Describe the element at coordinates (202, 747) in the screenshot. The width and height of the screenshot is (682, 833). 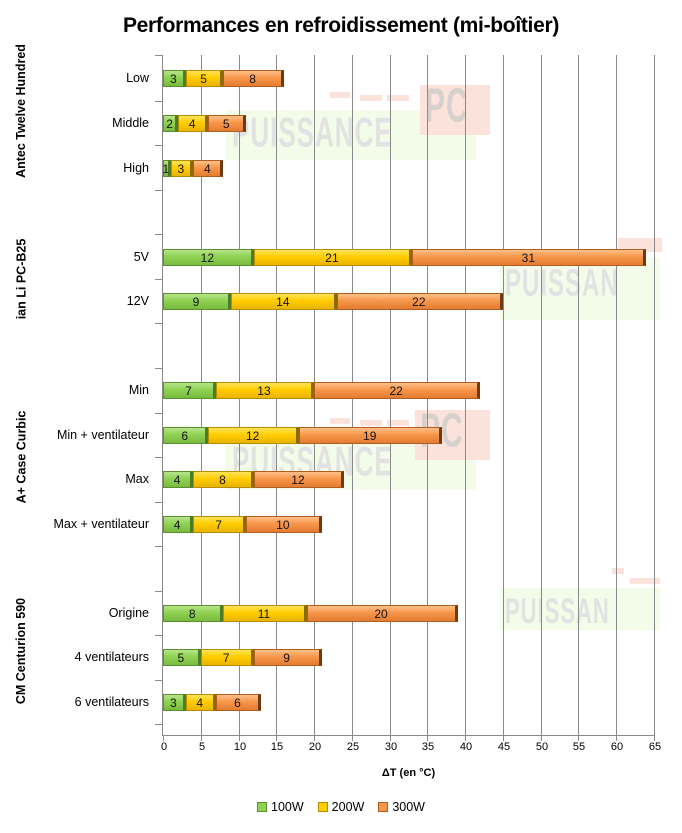
I see `x-tick-label: 5` at that location.